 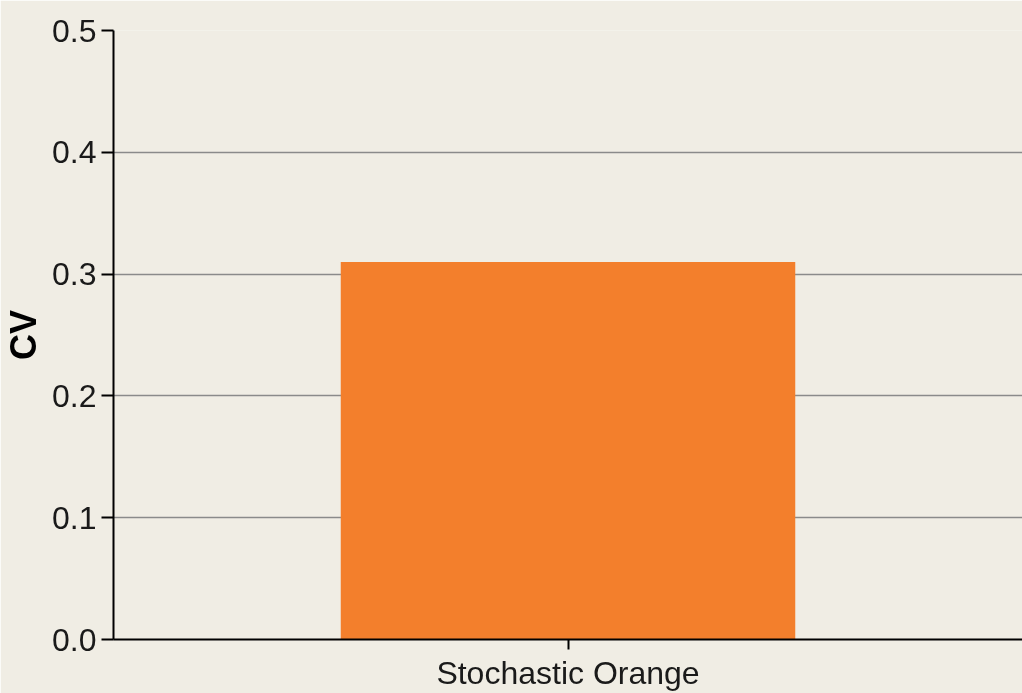 What do you see at coordinates (24, 334) in the screenshot?
I see `y-axis-title: CV` at bounding box center [24, 334].